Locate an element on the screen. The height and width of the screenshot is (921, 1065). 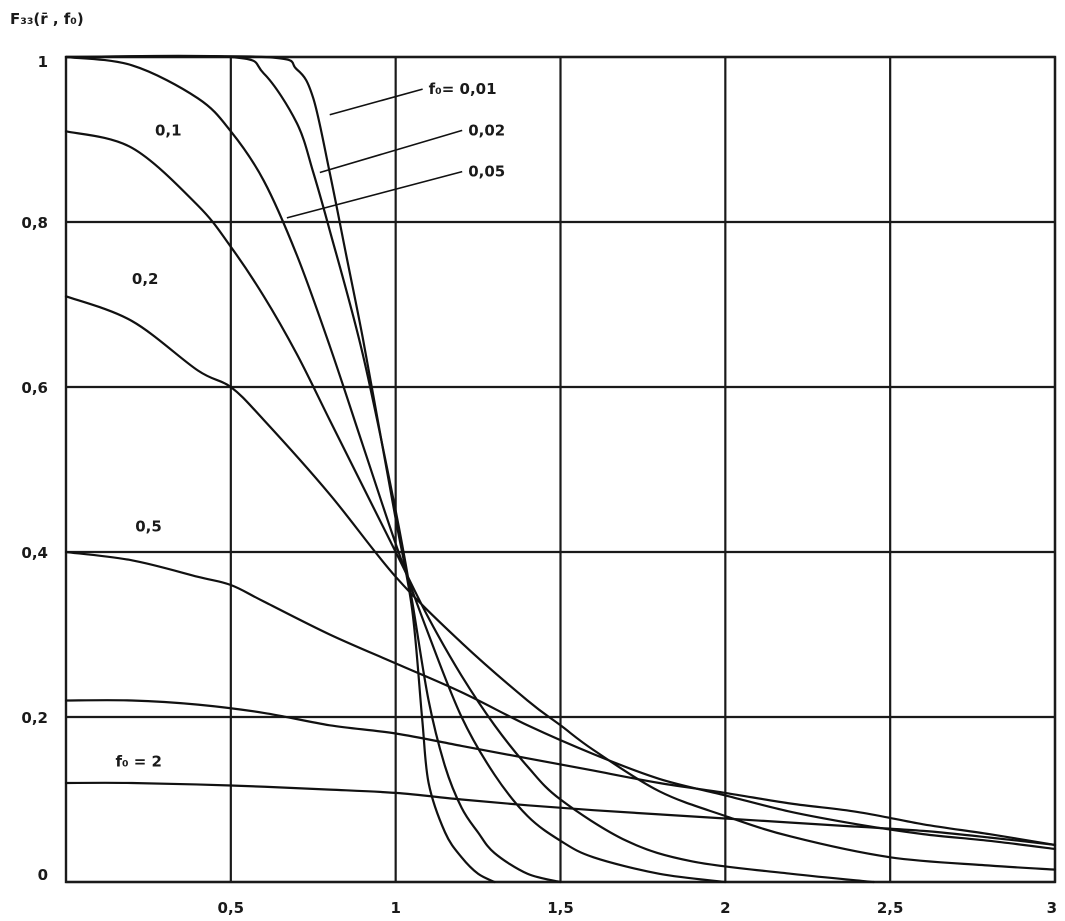
y-axis: 0 0,2 0,4 0,6 0,8 1 is located at coordinates (34, 468).